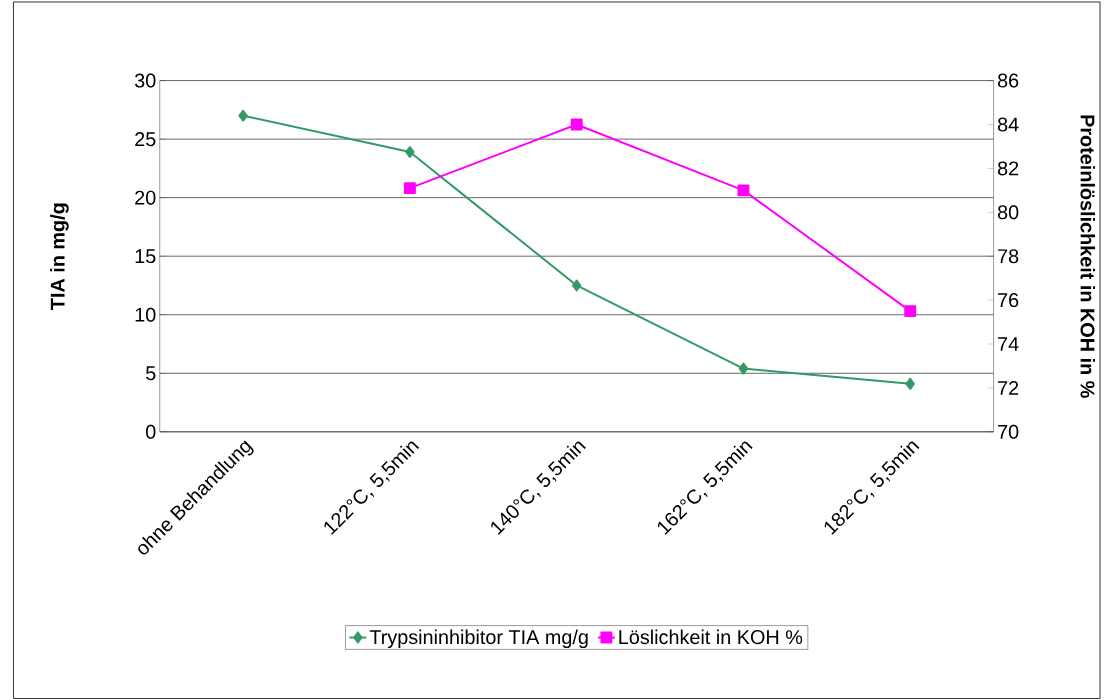 This screenshot has width=1107, height=700. Describe the element at coordinates (1008, 212) in the screenshot. I see `y2-tick-label: 80` at that location.